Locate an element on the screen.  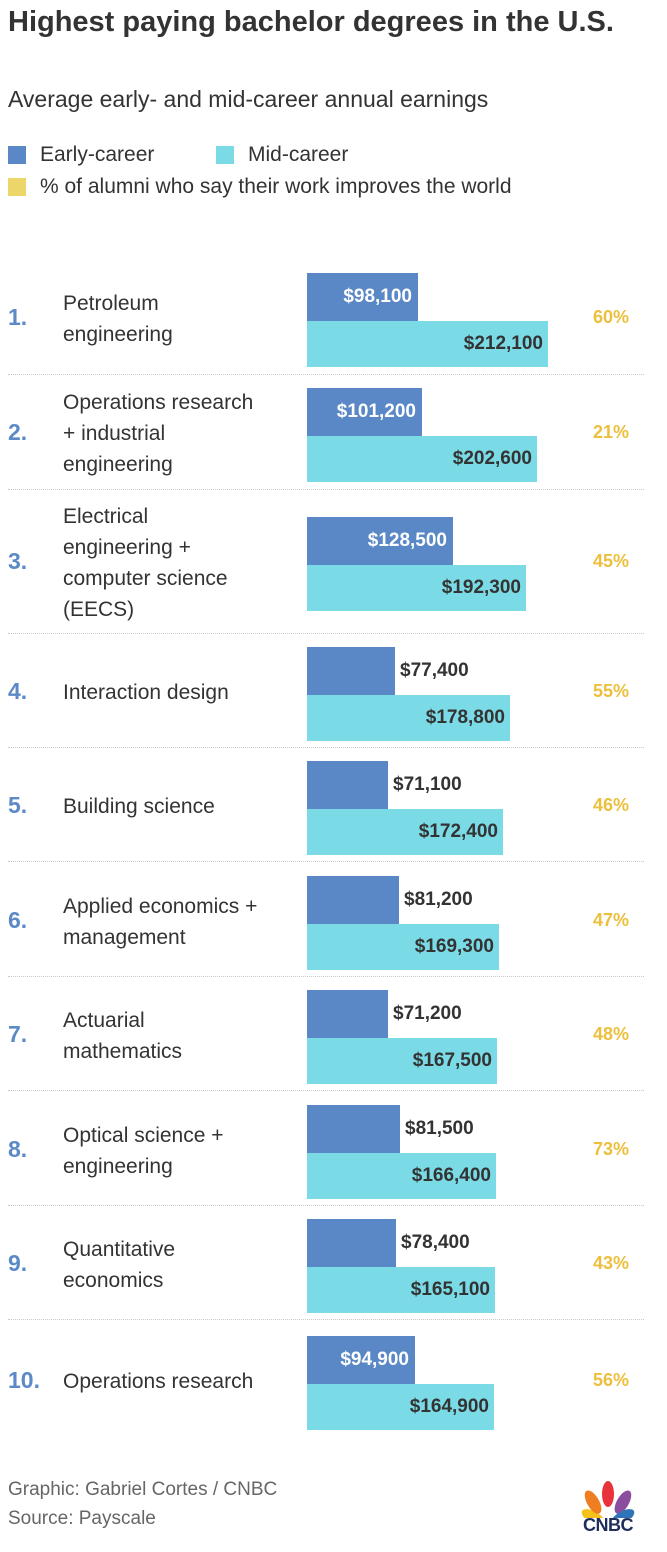
degree-name-line: management is located at coordinates (124, 937).